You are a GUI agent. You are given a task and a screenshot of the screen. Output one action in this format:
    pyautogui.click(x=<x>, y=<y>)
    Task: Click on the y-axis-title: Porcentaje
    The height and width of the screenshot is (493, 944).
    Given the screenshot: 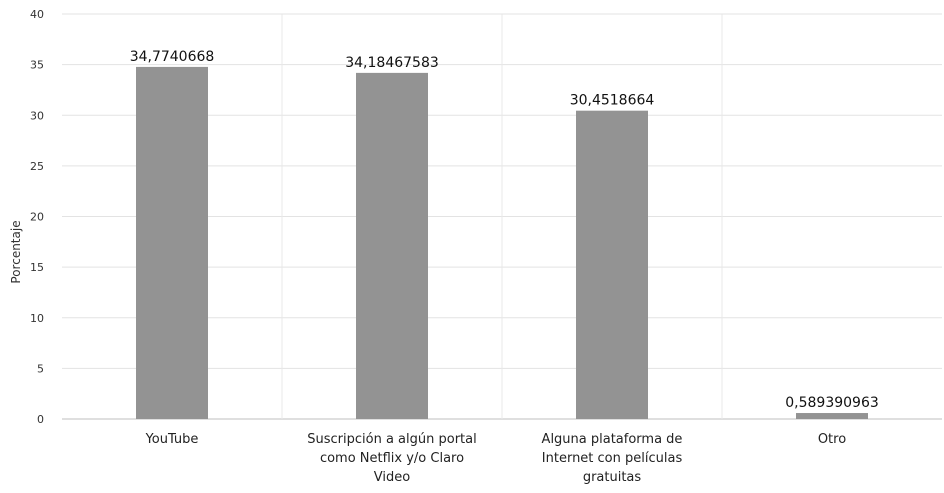 What is the action you would take?
    pyautogui.click(x=16, y=251)
    